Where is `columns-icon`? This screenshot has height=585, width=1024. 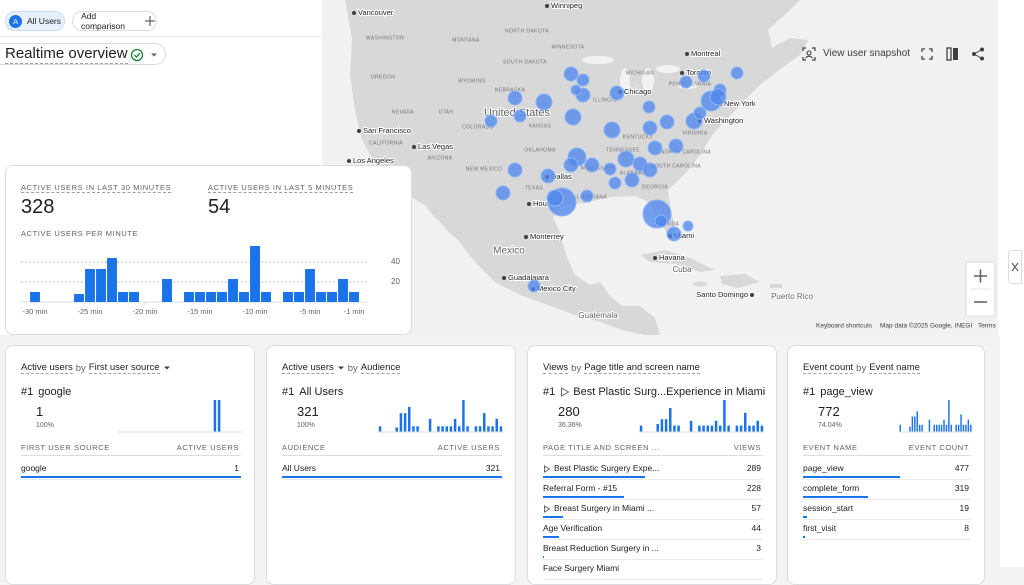 columns-icon is located at coordinates (949, 54).